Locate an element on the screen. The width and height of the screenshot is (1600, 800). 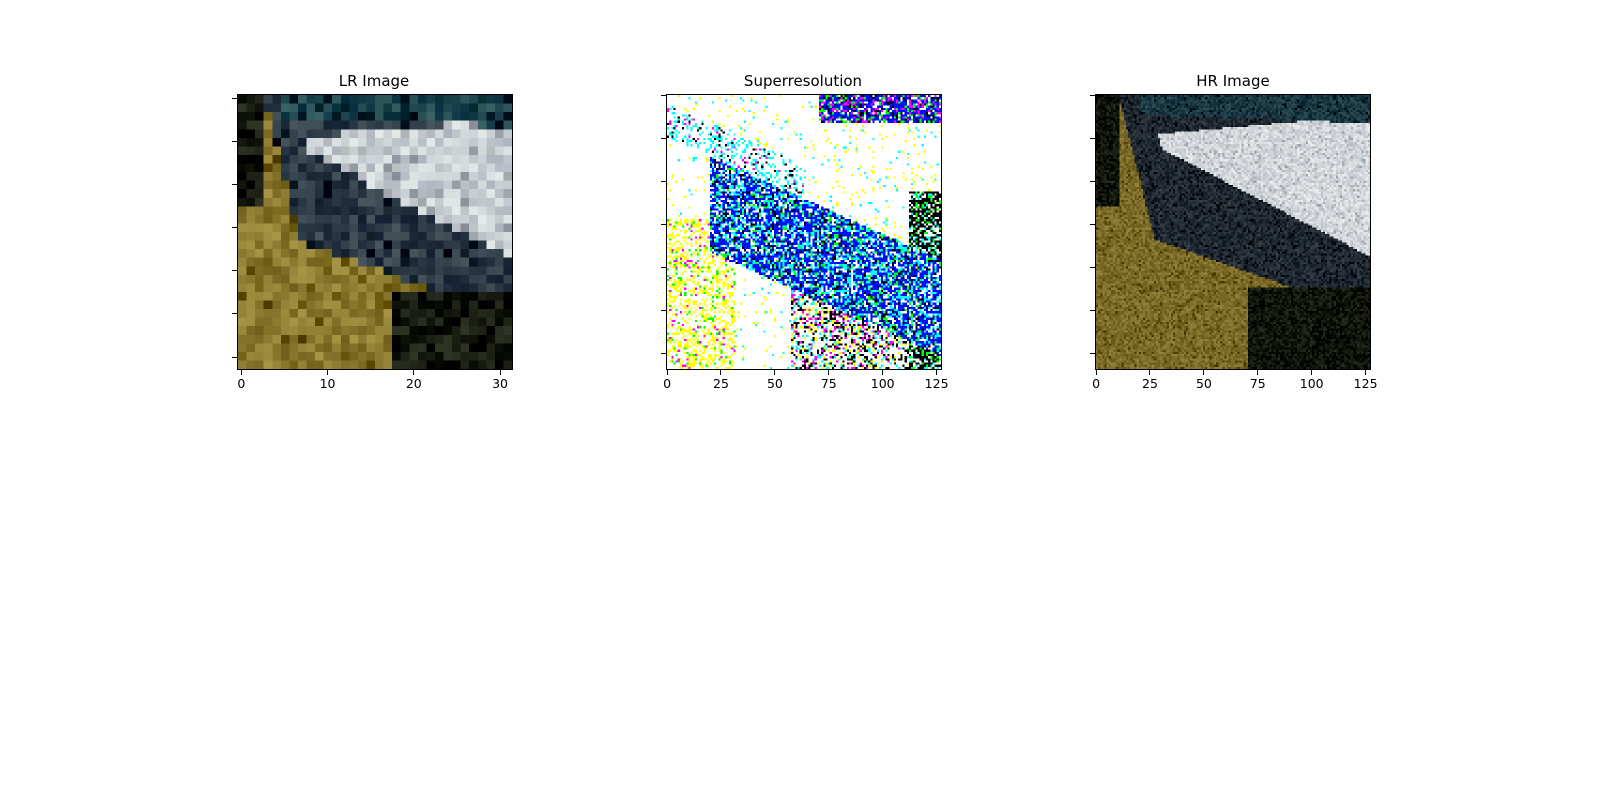
panel-title: HR Image is located at coordinates (1233, 81).